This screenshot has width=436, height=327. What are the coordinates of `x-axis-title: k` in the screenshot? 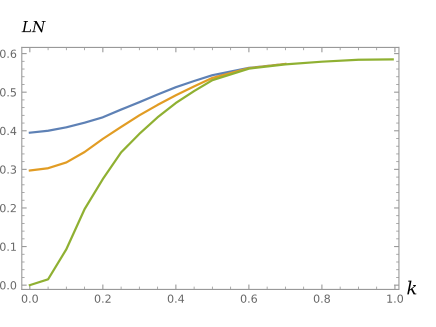 It's located at (411, 287).